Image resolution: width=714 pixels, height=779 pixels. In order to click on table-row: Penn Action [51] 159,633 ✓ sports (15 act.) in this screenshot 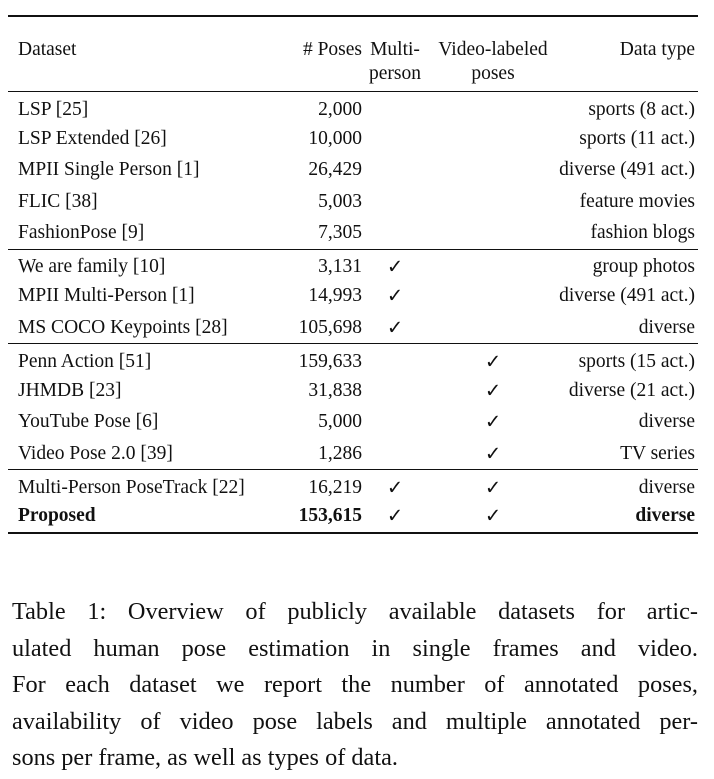, I will do `click(353, 360)`.